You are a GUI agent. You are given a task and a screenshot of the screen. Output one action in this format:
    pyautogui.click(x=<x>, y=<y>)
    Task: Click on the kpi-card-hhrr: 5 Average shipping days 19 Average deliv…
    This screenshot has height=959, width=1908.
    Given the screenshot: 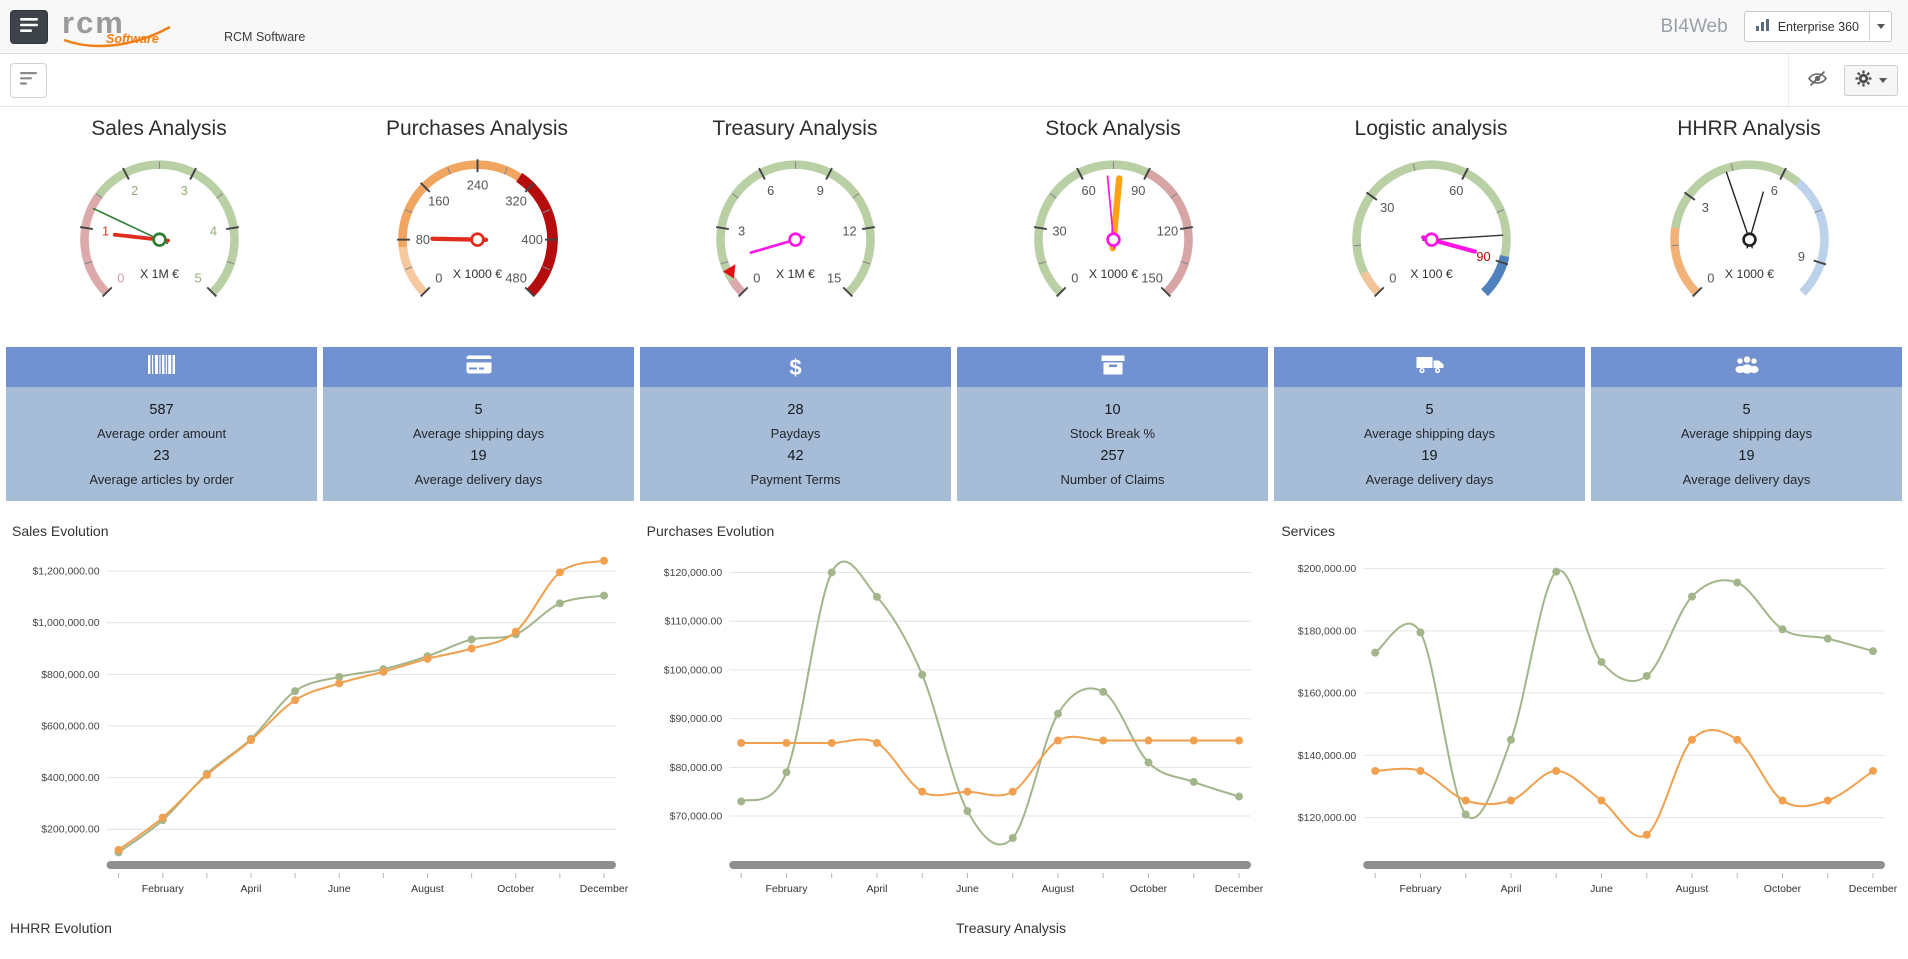 What is the action you would take?
    pyautogui.click(x=1746, y=424)
    